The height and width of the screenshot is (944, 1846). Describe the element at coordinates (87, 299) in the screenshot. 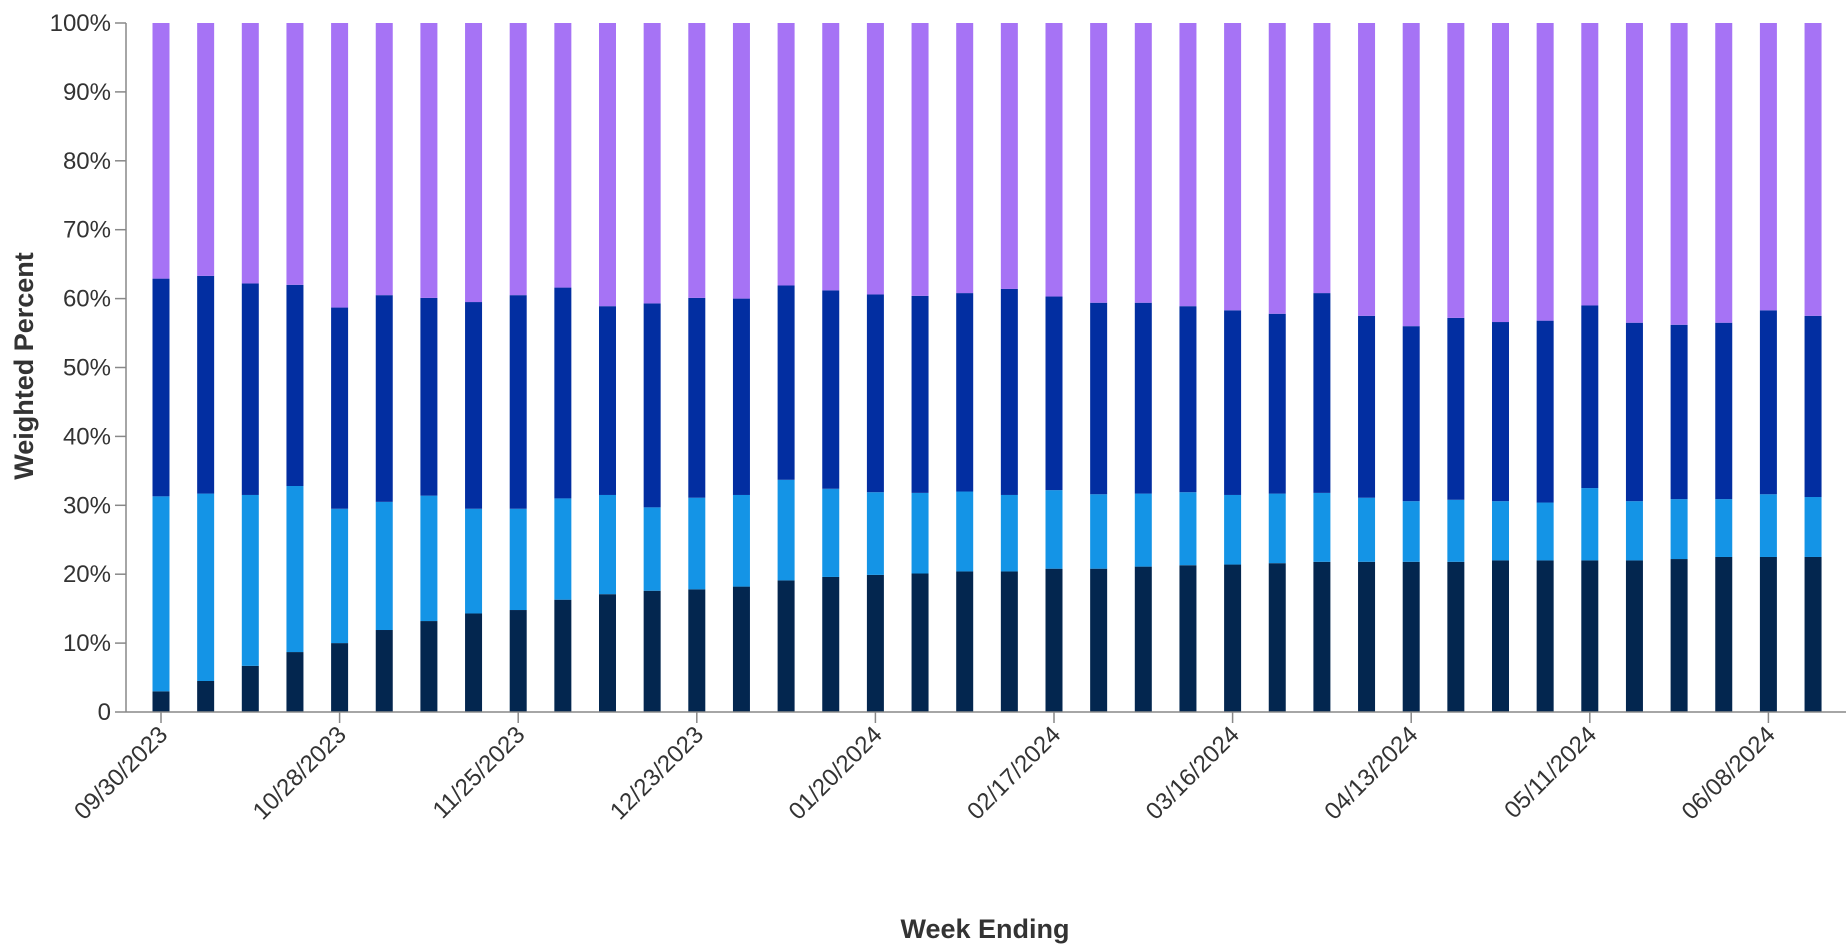

I see `y-tick-label: 60%` at that location.